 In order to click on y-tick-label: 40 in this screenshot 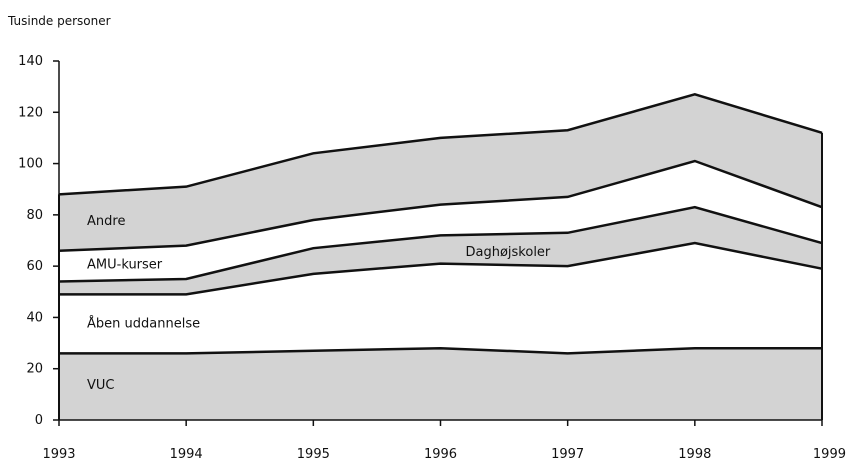, I will do `click(34, 317)`.